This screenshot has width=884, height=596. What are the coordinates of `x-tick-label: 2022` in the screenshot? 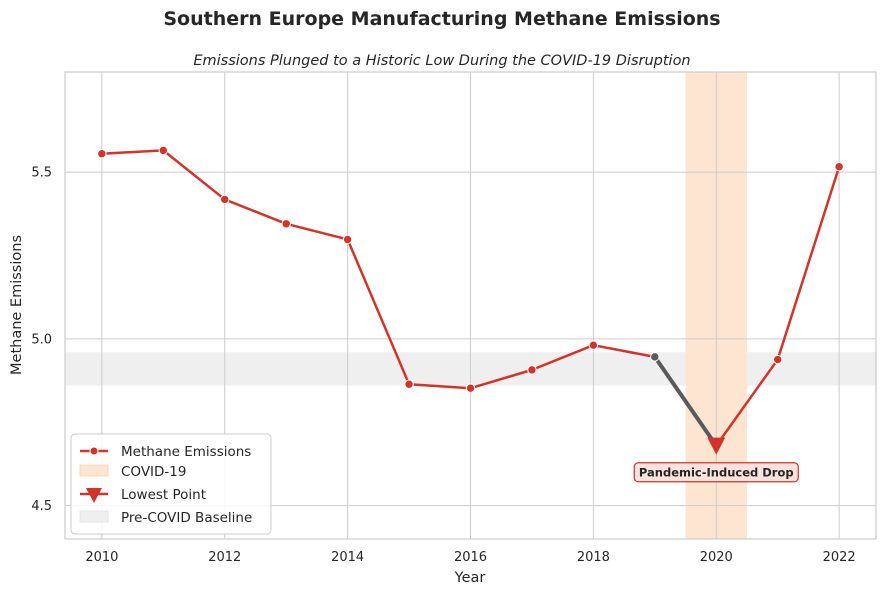 It's located at (839, 557).